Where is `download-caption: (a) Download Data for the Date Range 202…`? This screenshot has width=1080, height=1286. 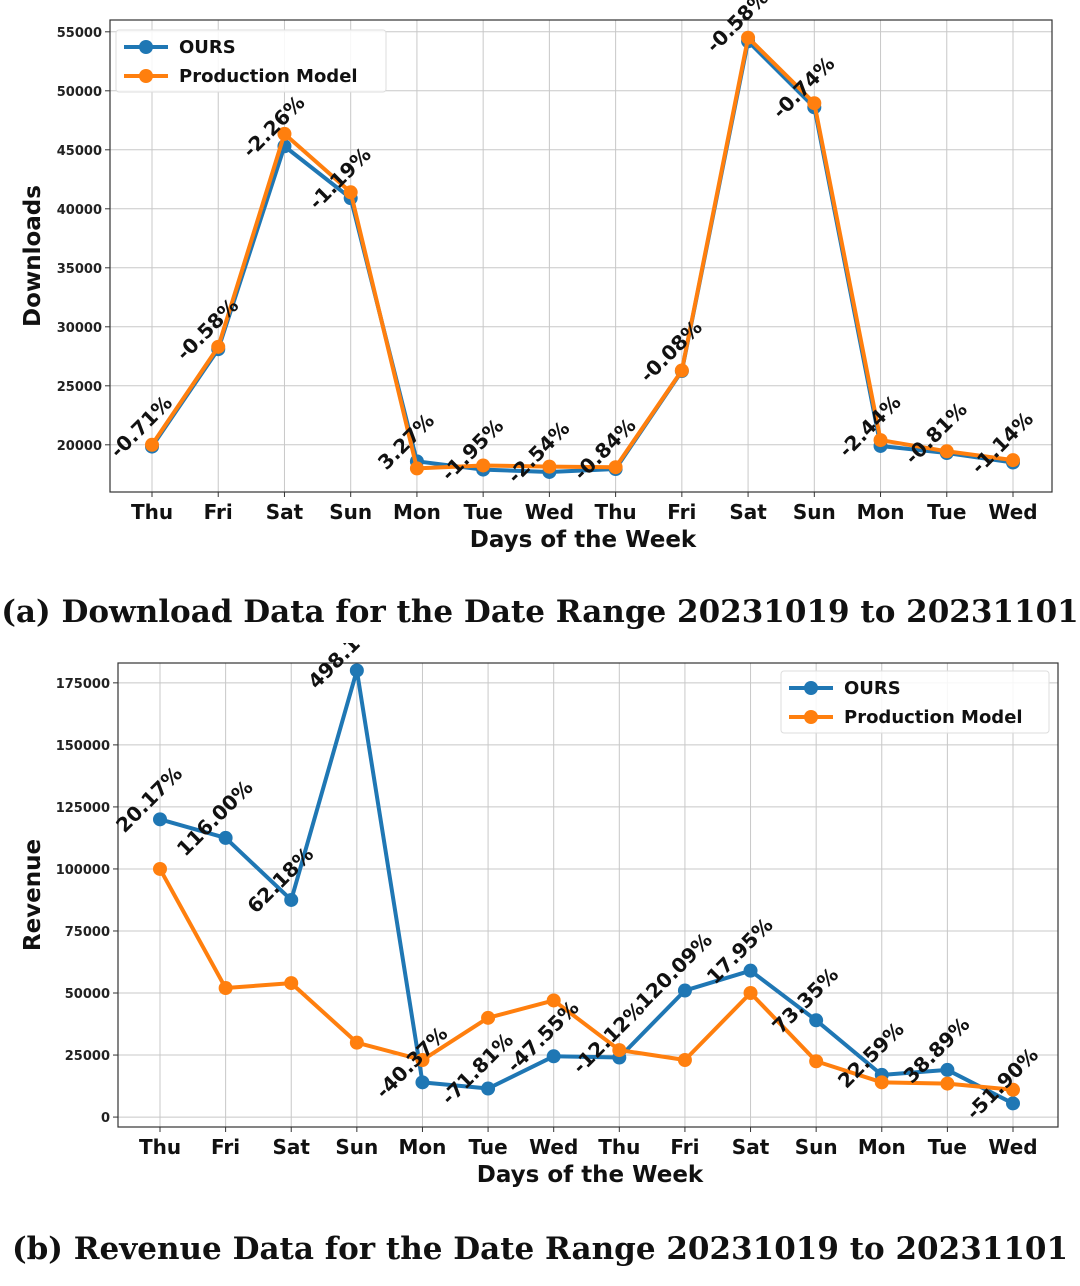
download-caption: (a) Download Data for the Date Range 202… is located at coordinates (540, 612).